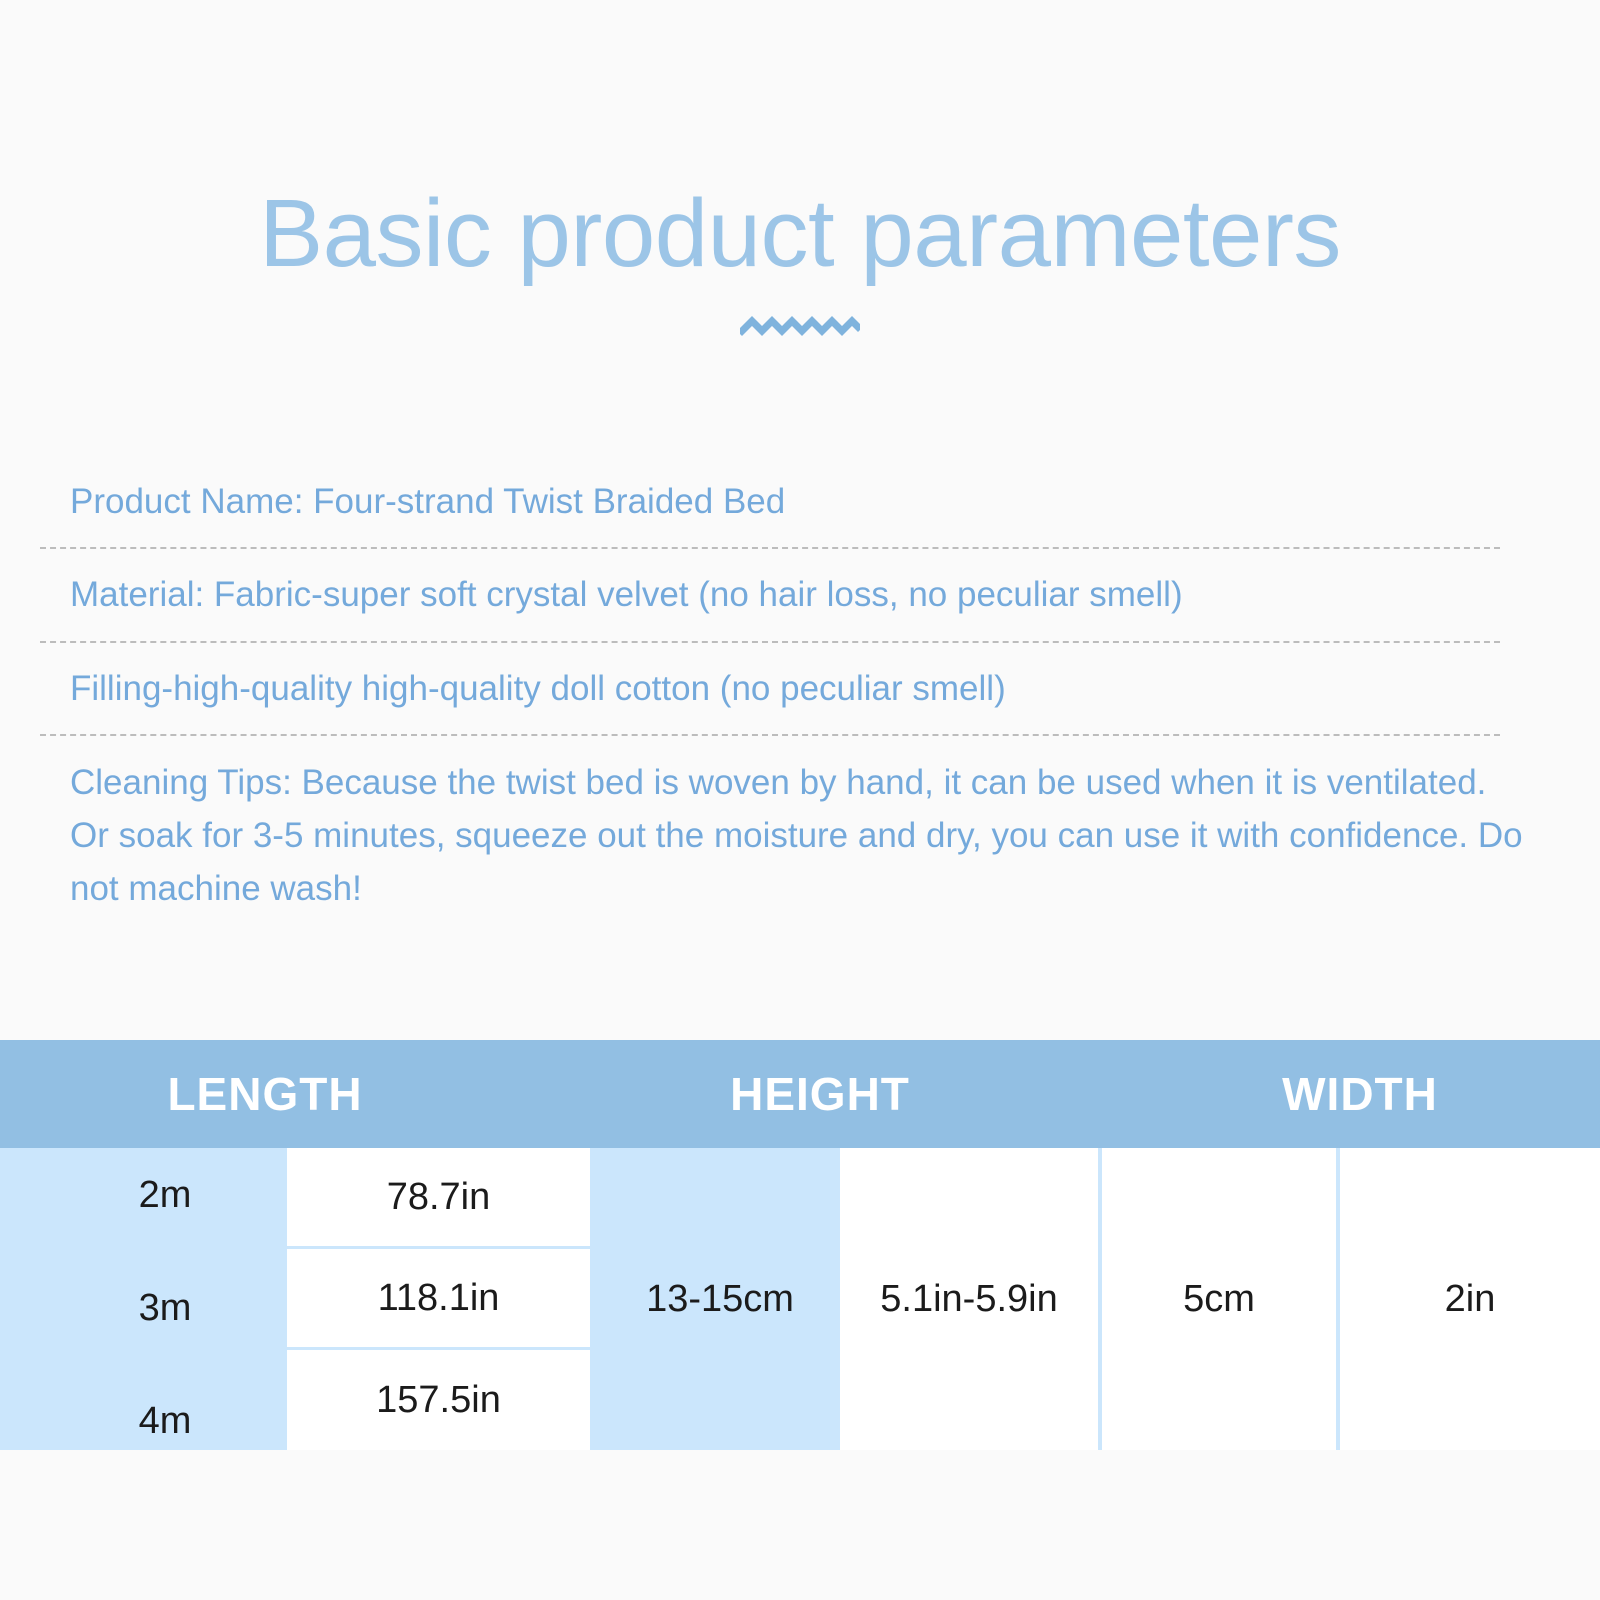 The height and width of the screenshot is (1600, 1600). What do you see at coordinates (1470, 1299) in the screenshot?
I see `width-imperial-value: 2in` at bounding box center [1470, 1299].